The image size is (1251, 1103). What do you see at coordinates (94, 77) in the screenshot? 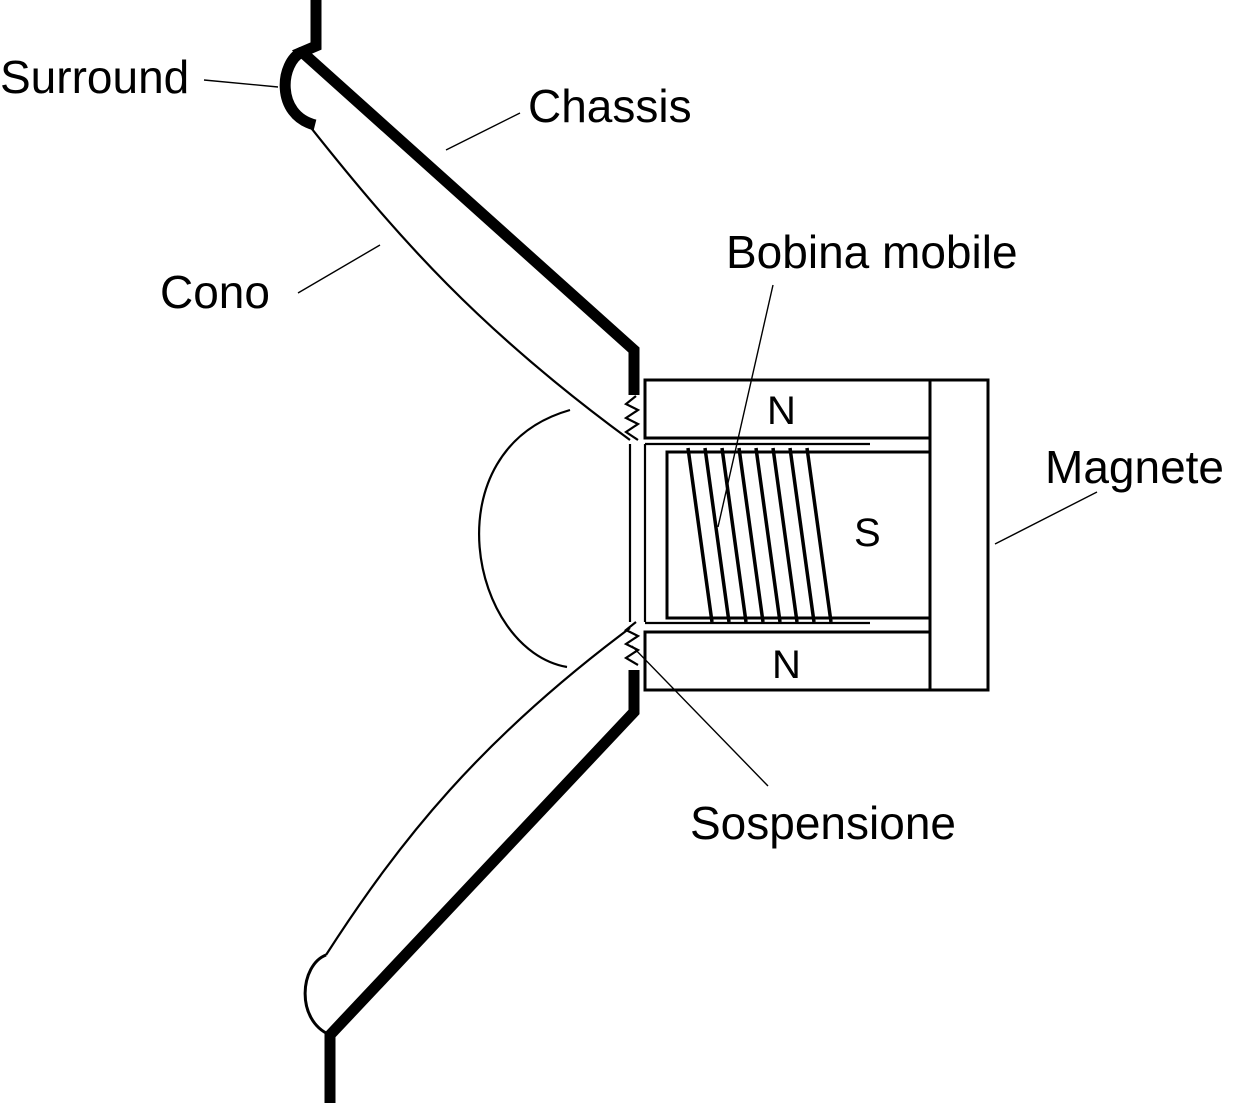
I see `label-surround: Surround` at bounding box center [94, 77].